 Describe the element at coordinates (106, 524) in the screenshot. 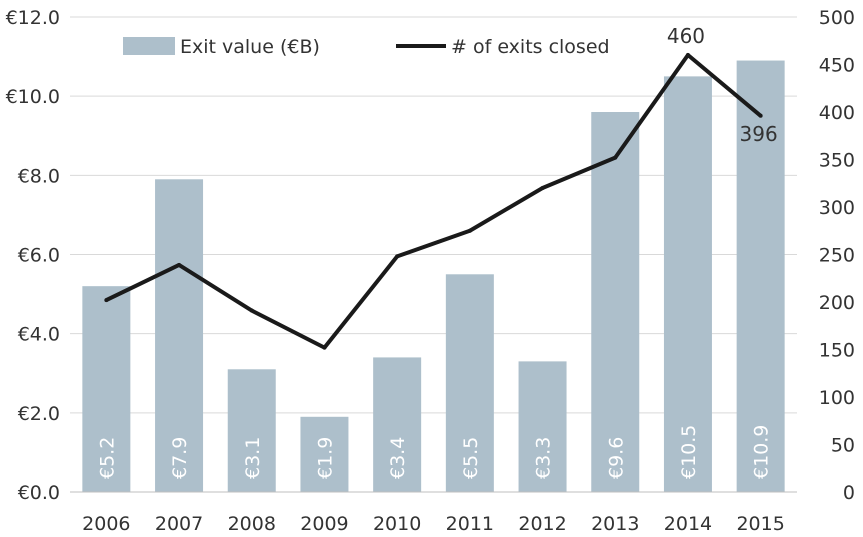

I see `x-tick-label: 2006` at that location.